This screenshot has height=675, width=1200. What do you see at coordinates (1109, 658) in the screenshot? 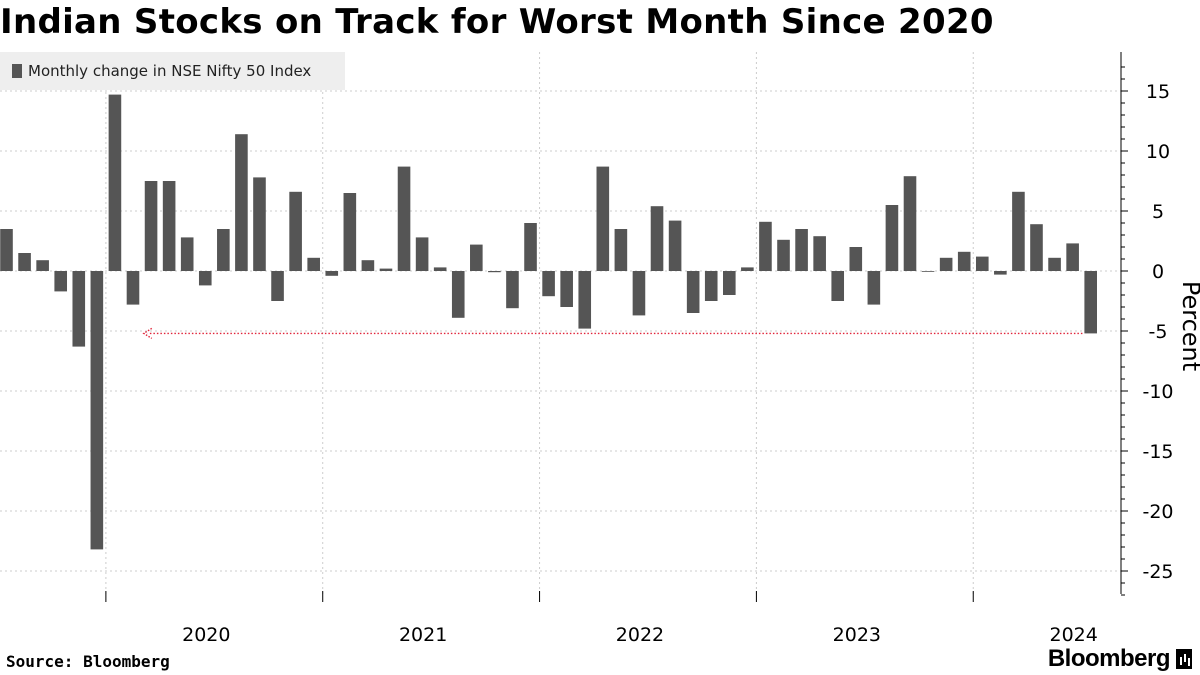
I see `brand-name: Bloomberg` at bounding box center [1109, 658].